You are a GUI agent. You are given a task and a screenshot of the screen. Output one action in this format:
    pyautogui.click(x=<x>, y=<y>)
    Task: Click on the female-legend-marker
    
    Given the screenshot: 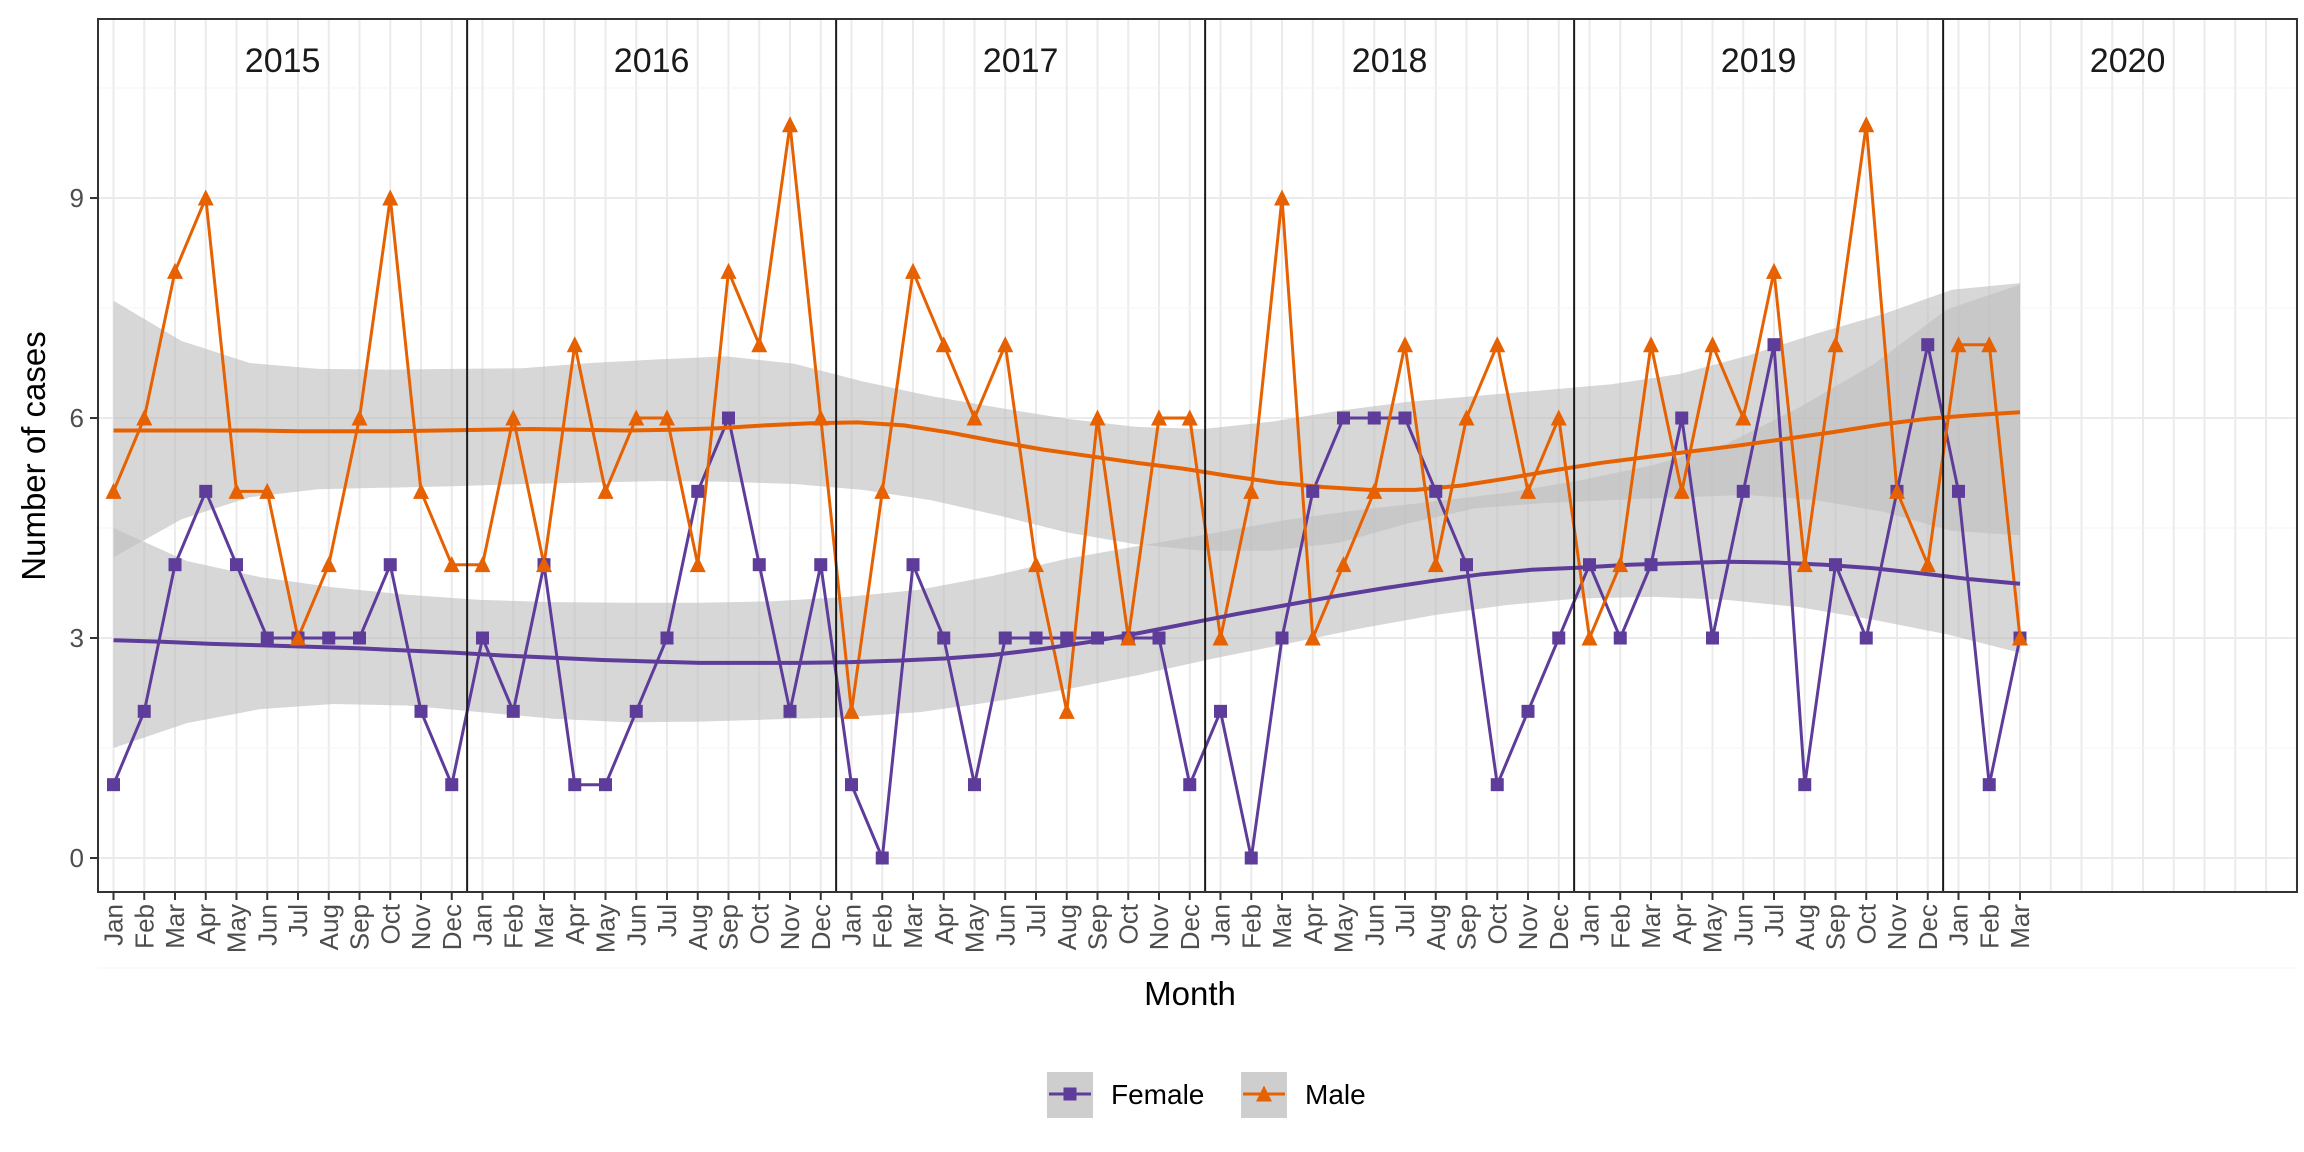 What is the action you would take?
    pyautogui.click(x=1070, y=1094)
    